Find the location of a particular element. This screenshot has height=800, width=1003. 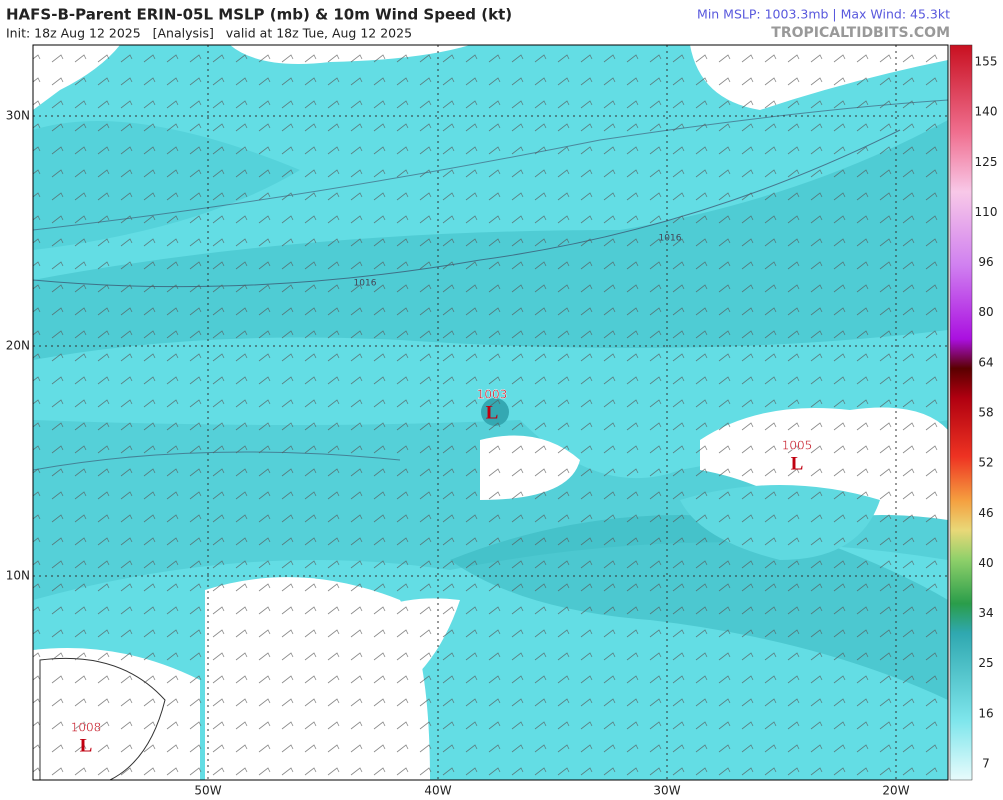

colorbar-label: 80 is located at coordinates (985, 312).